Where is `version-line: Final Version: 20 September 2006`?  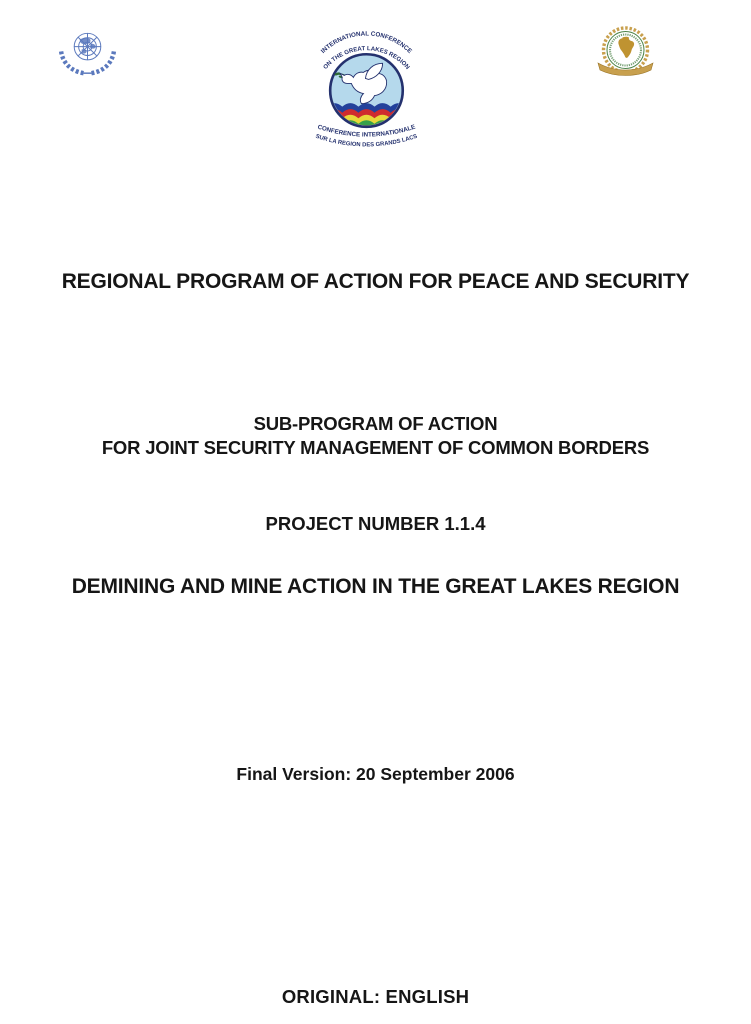 version-line: Final Version: 20 September 2006 is located at coordinates (375, 774).